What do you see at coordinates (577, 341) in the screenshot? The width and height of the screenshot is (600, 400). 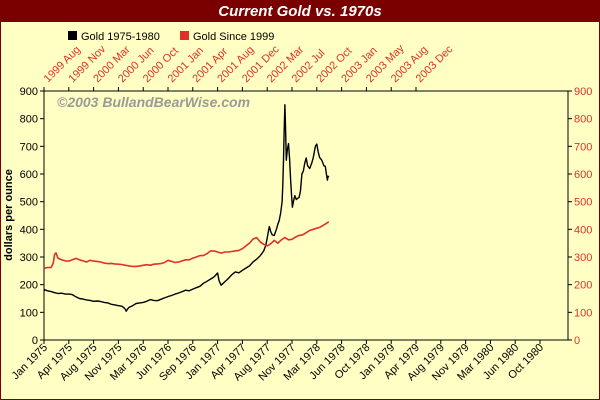 I see `right-tick-label: 0` at bounding box center [577, 341].